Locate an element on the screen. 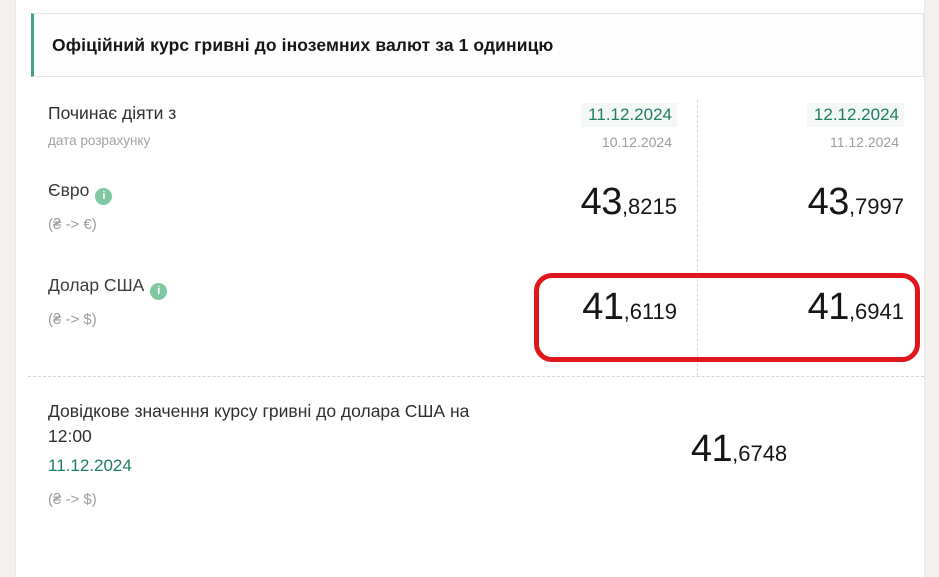  eur-pair-label: (₴ -> €) is located at coordinates (72, 224).